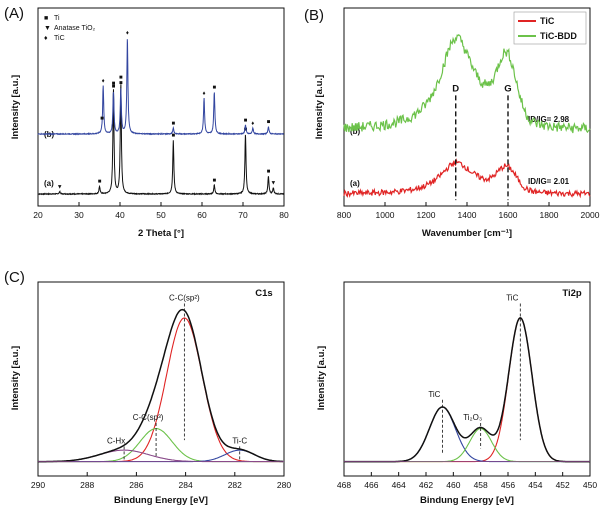  What do you see at coordinates (314, 15) in the screenshot?
I see `panel-label-b: (B)` at bounding box center [314, 15].